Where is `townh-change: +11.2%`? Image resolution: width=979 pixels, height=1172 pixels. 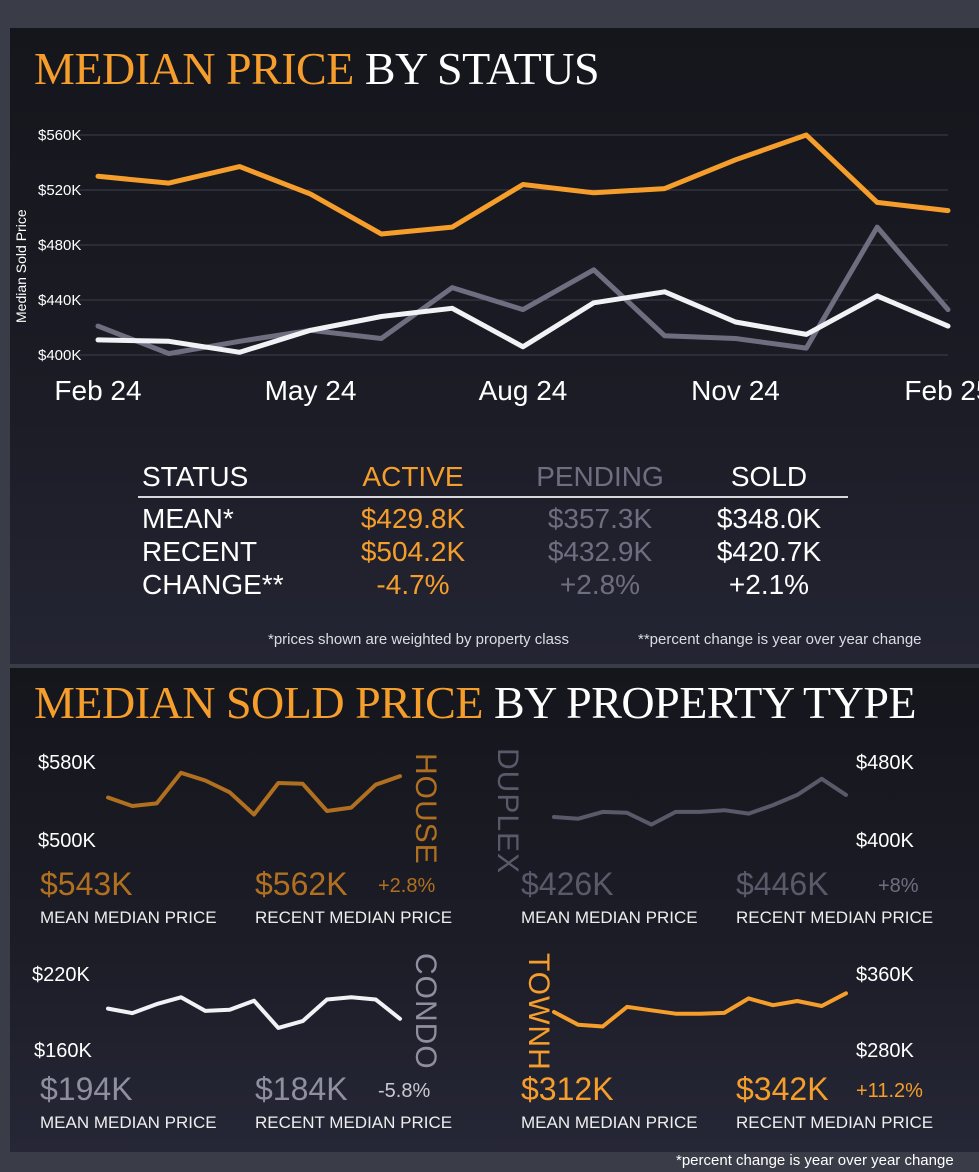 townh-change: +11.2% is located at coordinates (889, 1091).